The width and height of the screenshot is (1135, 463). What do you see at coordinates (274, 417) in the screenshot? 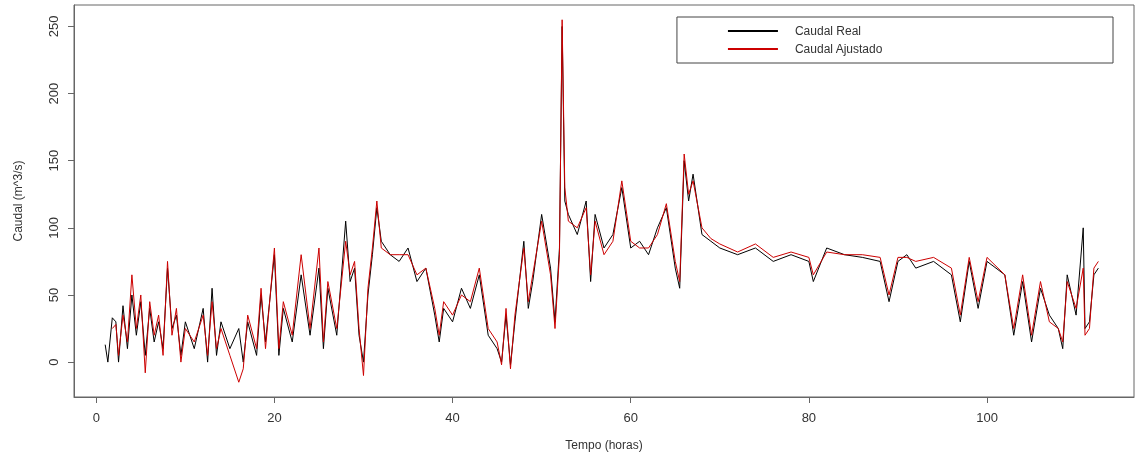
I see `x-tick-label: 20` at bounding box center [274, 417].